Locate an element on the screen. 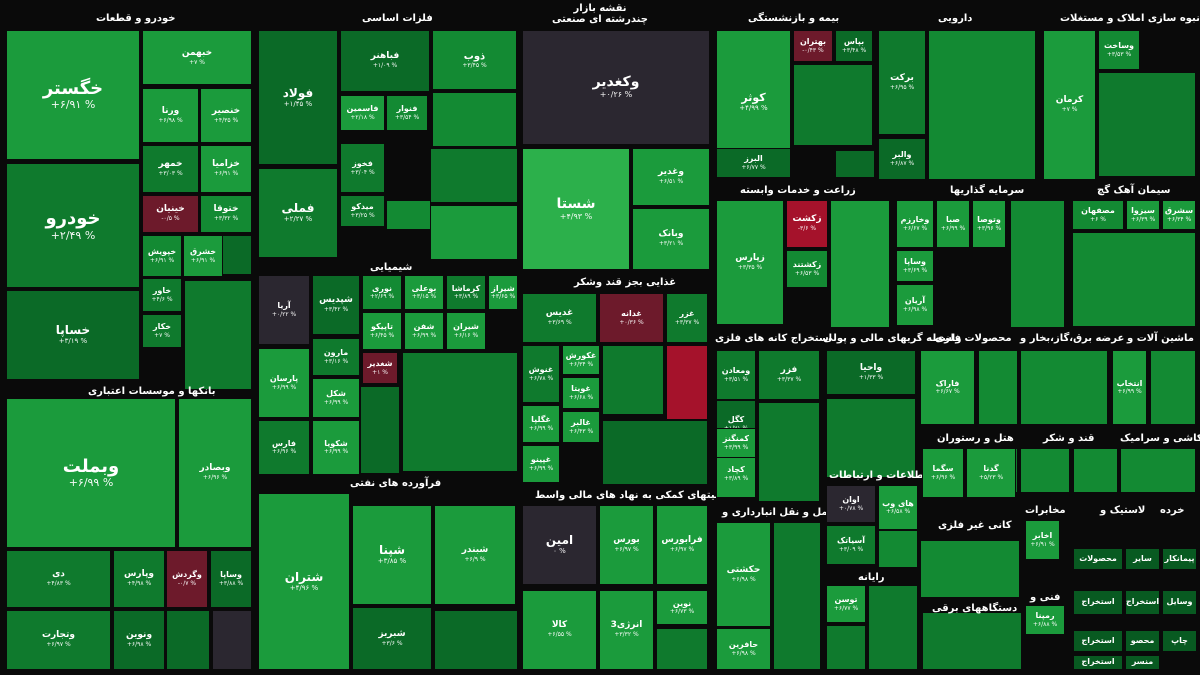 This screenshot has width=1200, height=675. tile-shekoba: شکویا +۶/۹۹ % is located at coordinates (336, 447).